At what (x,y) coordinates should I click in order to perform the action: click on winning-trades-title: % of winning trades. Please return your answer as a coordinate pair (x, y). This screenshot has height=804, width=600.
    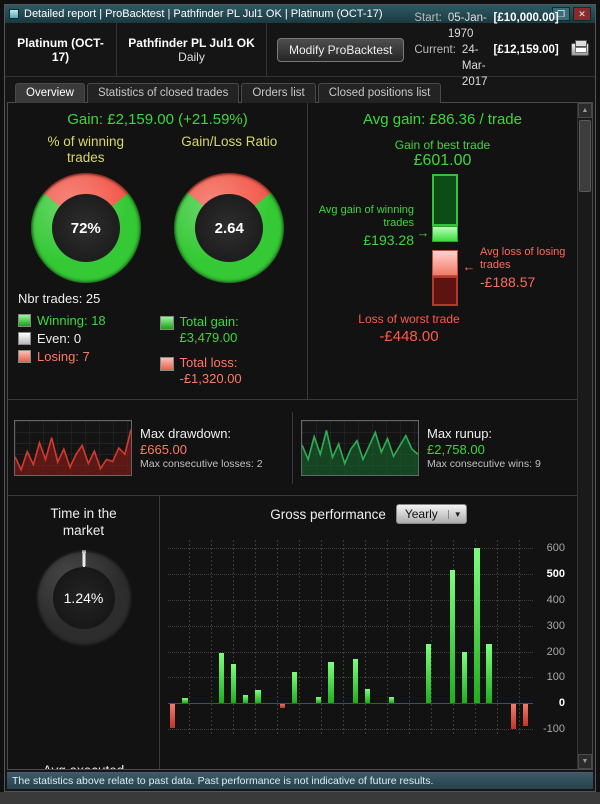
    Looking at the image, I should click on (86, 149).